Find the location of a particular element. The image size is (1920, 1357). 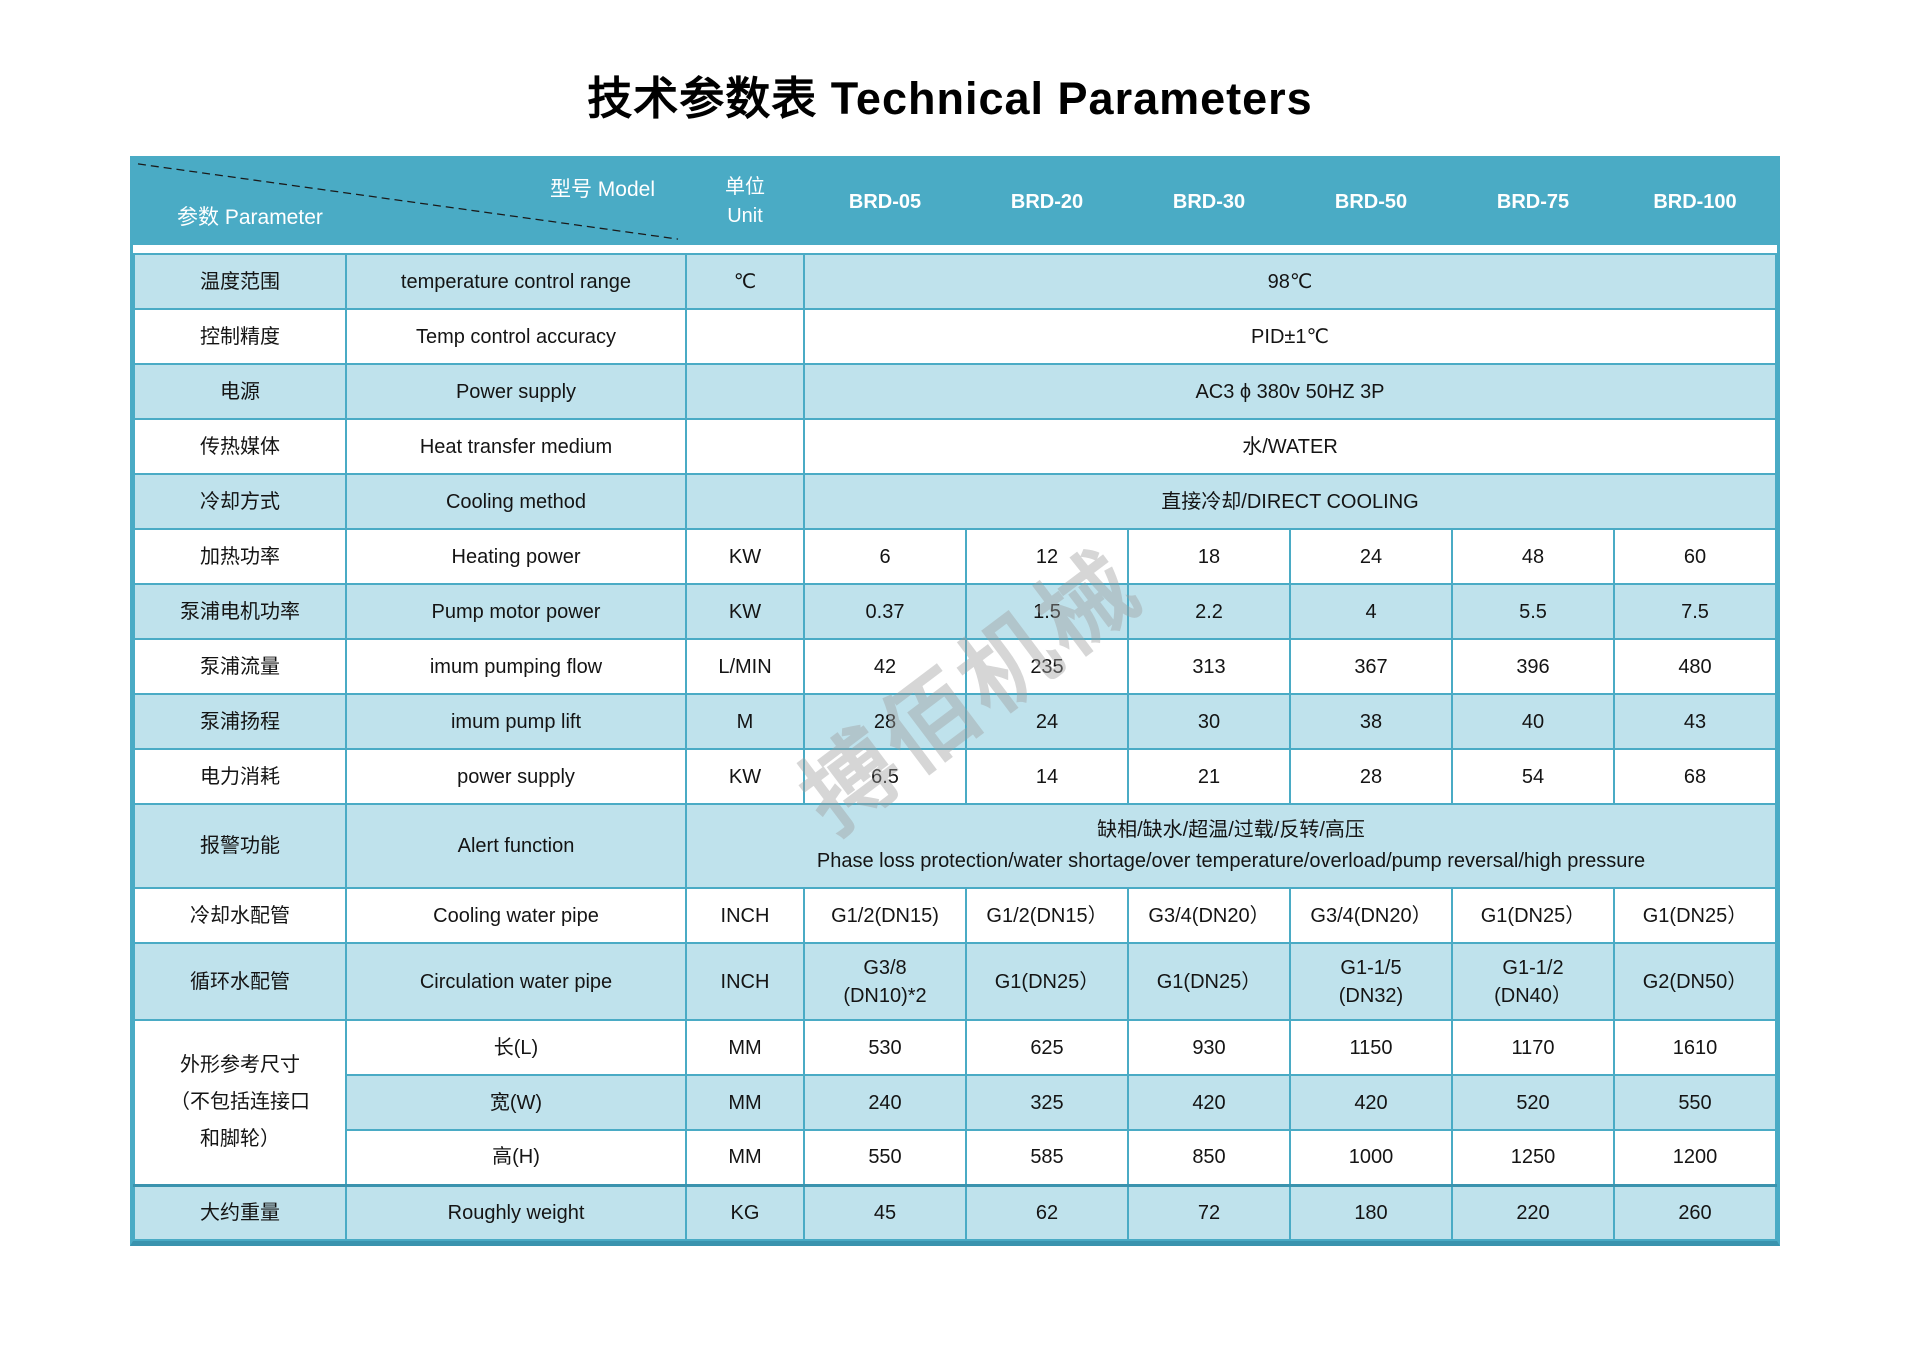

cell-text: ℃ is located at coordinates (745, 281).